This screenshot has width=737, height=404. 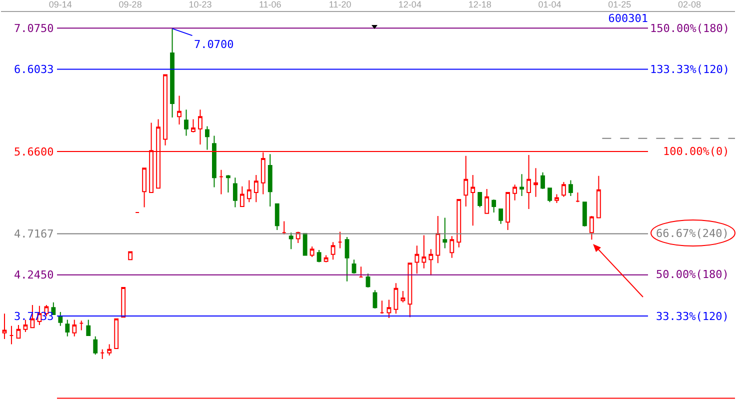 What do you see at coordinates (480, 5) in the screenshot?
I see `x-tick-label: 12-18` at bounding box center [480, 5].